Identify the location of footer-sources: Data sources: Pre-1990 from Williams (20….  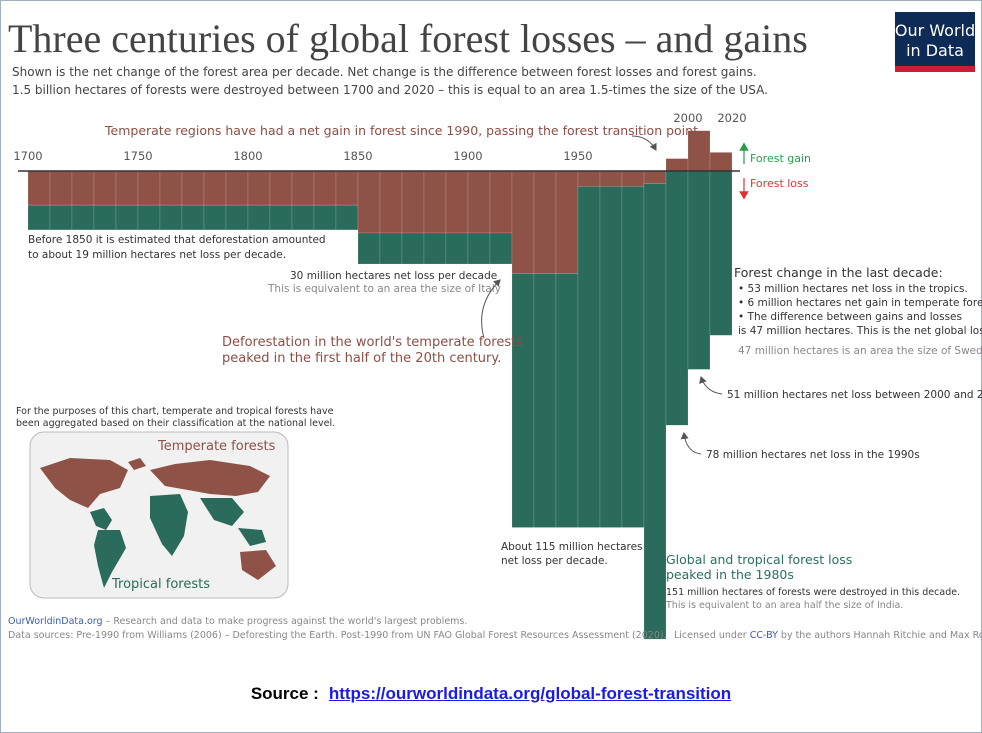
(337, 635).